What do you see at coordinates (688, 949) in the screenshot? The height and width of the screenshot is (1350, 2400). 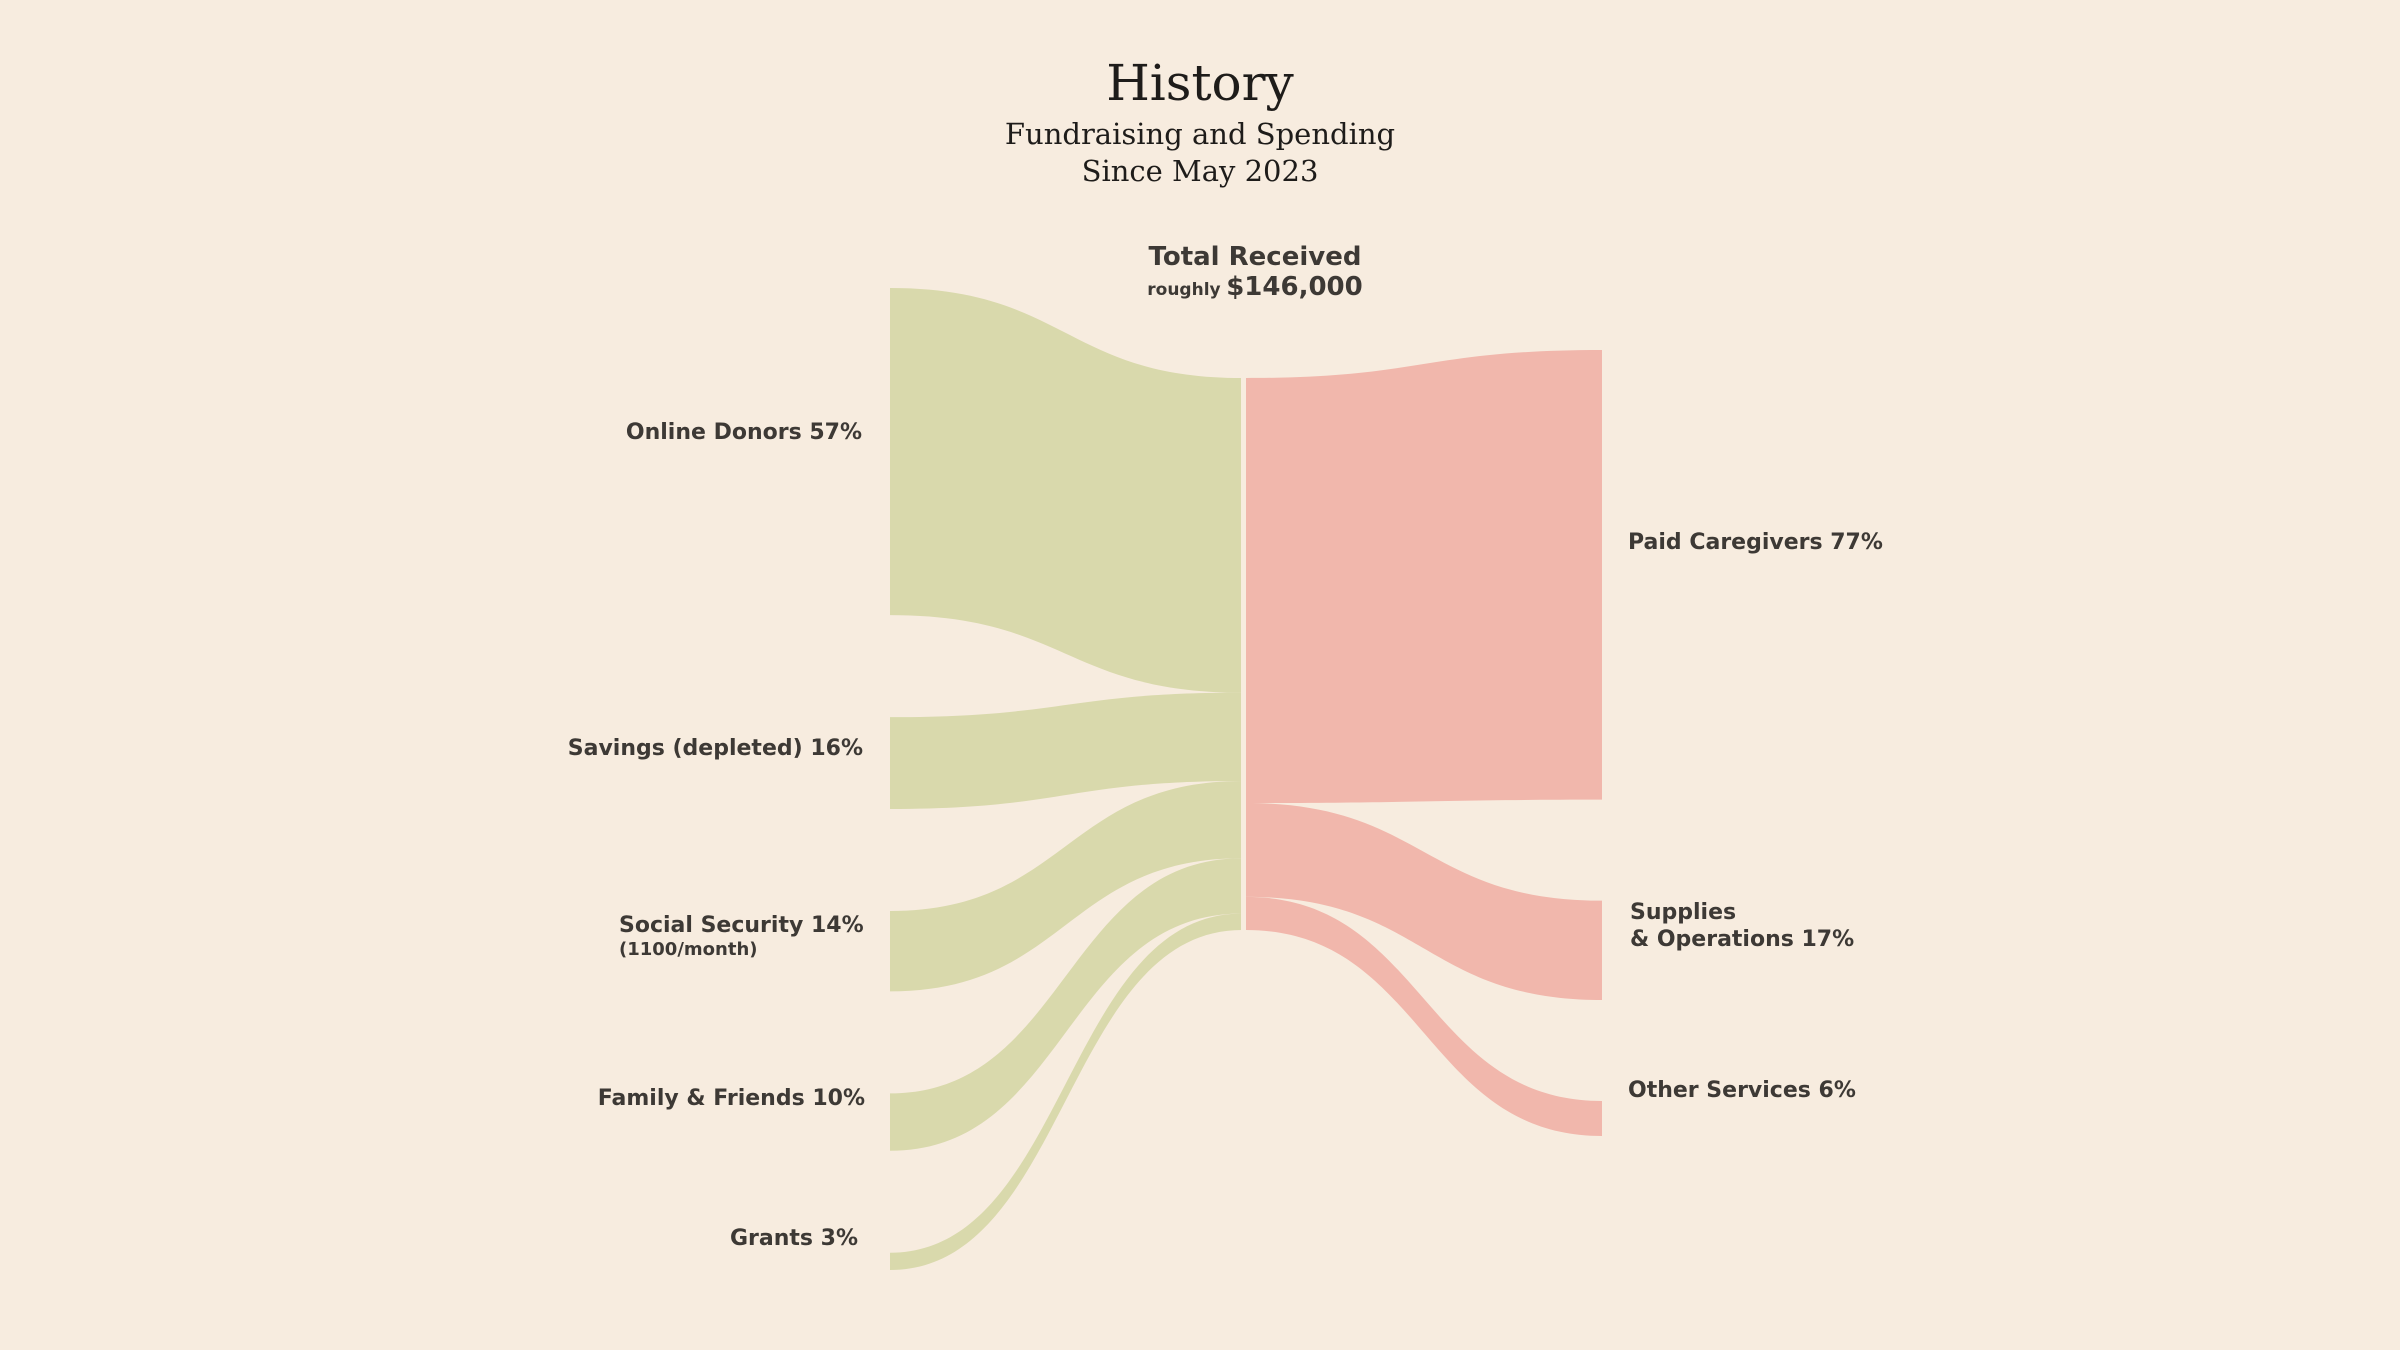 I see `social-security-sublabel: (1100/month)` at bounding box center [688, 949].